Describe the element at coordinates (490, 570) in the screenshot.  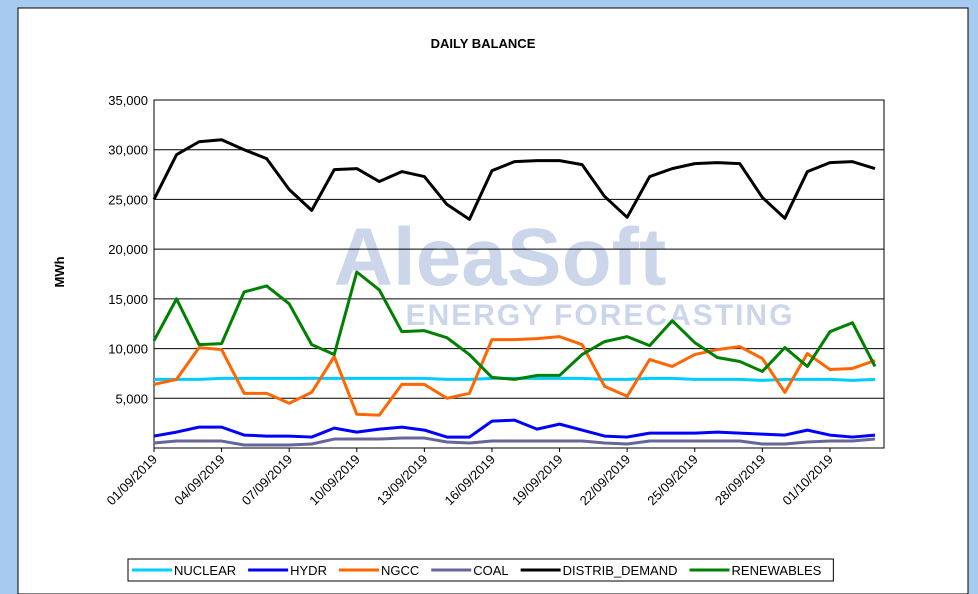
I see `legend-label: COAL` at that location.